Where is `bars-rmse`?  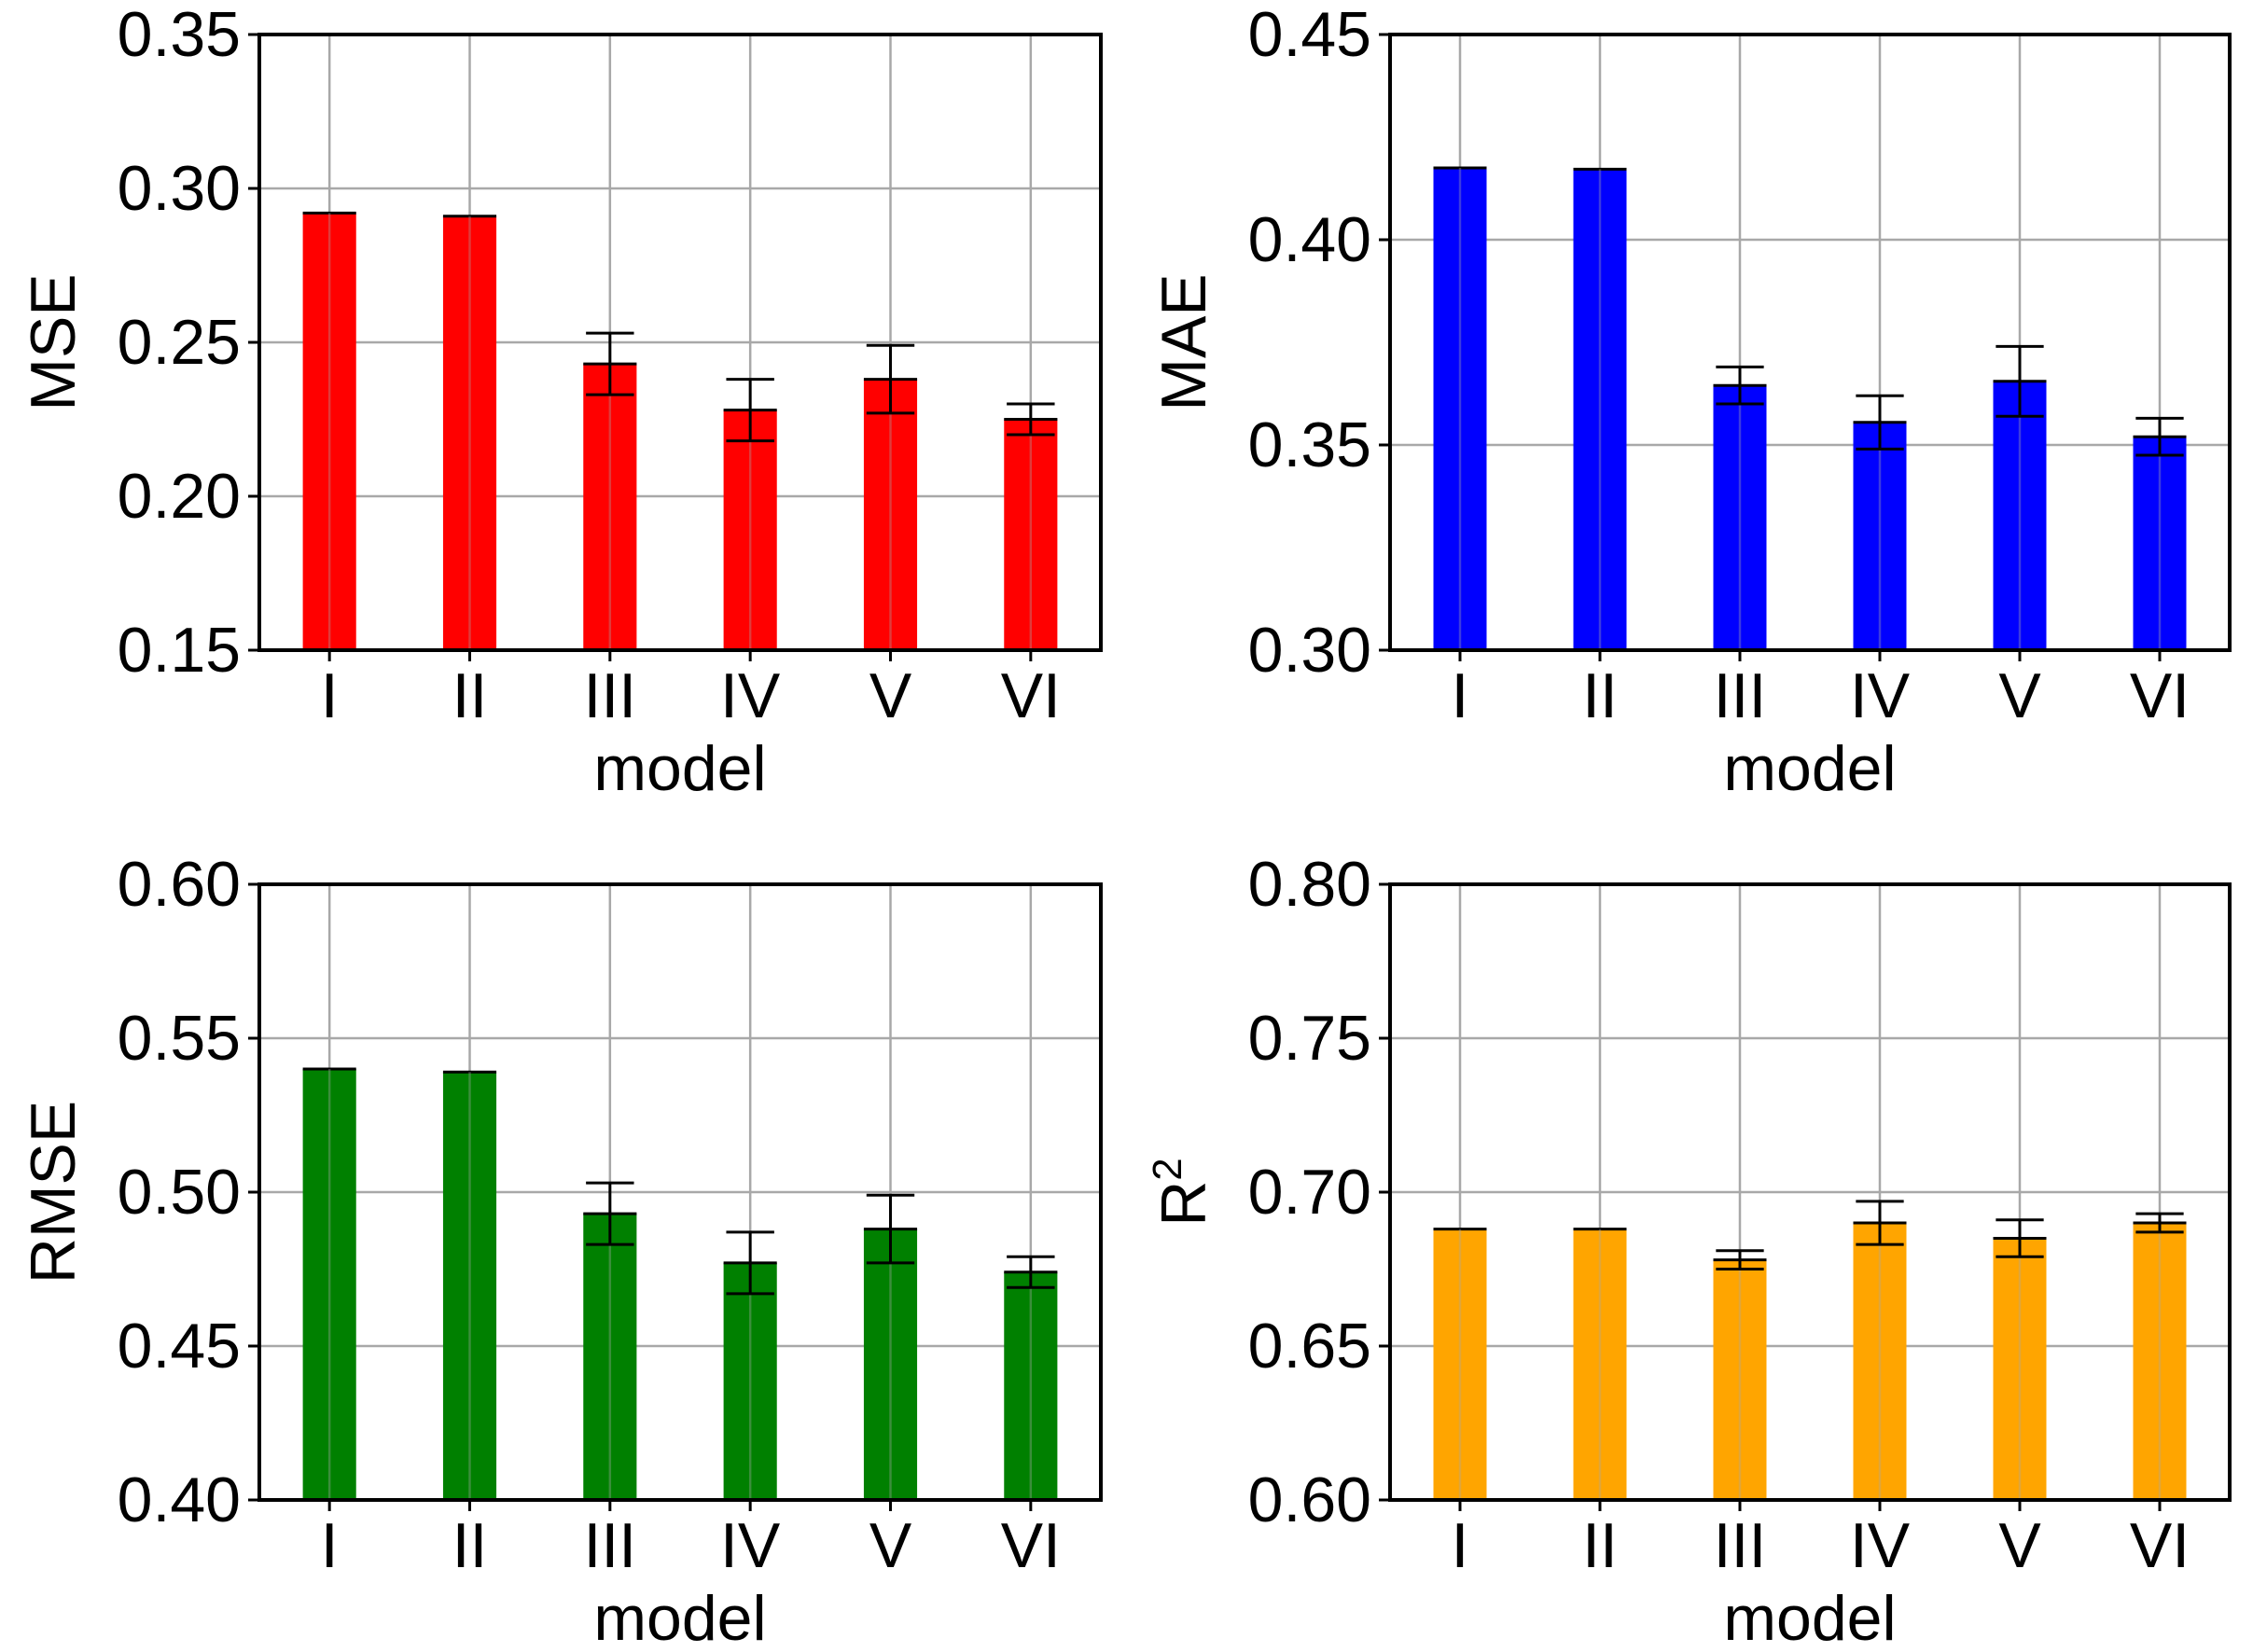 bars-rmse is located at coordinates (680, 1284).